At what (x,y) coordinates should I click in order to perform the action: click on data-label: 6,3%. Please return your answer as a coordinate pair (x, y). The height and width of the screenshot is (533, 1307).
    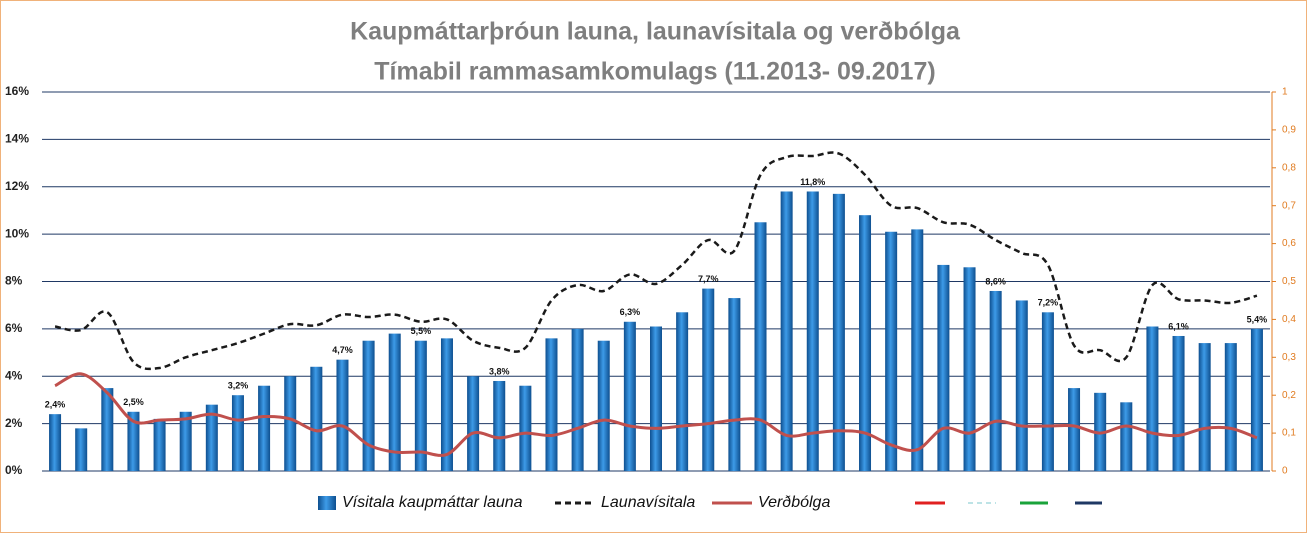
    Looking at the image, I should click on (630, 312).